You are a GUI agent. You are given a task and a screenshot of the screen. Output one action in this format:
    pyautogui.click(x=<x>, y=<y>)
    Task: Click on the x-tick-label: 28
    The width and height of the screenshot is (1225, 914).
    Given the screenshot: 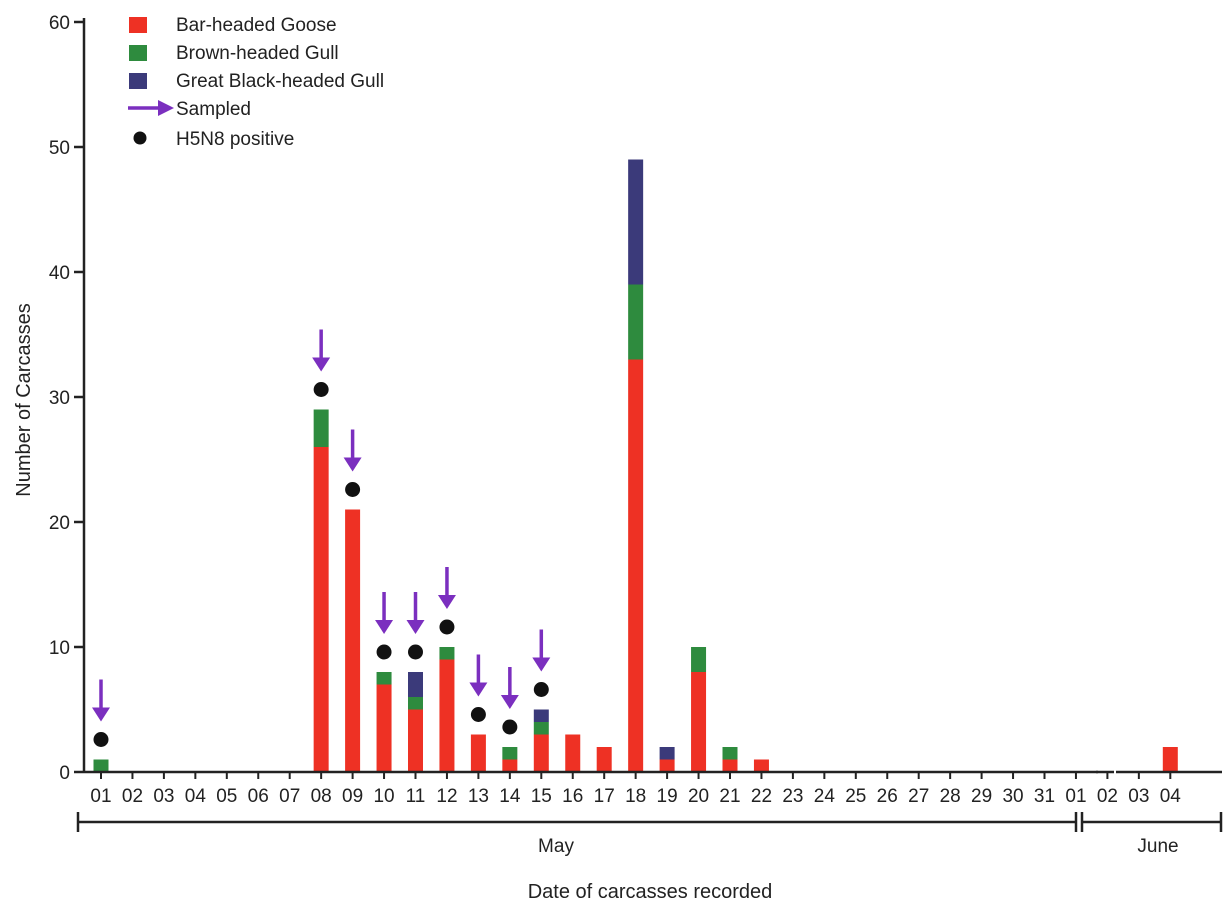 What is the action you would take?
    pyautogui.click(x=950, y=796)
    